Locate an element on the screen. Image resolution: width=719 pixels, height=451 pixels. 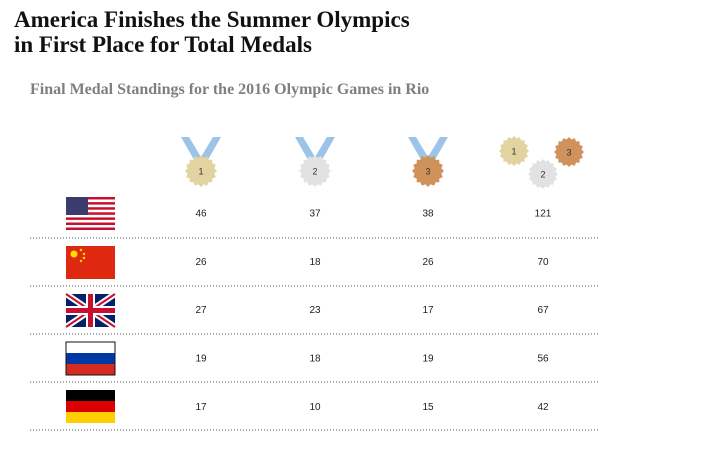
flag-russia is located at coordinates (90, 358).